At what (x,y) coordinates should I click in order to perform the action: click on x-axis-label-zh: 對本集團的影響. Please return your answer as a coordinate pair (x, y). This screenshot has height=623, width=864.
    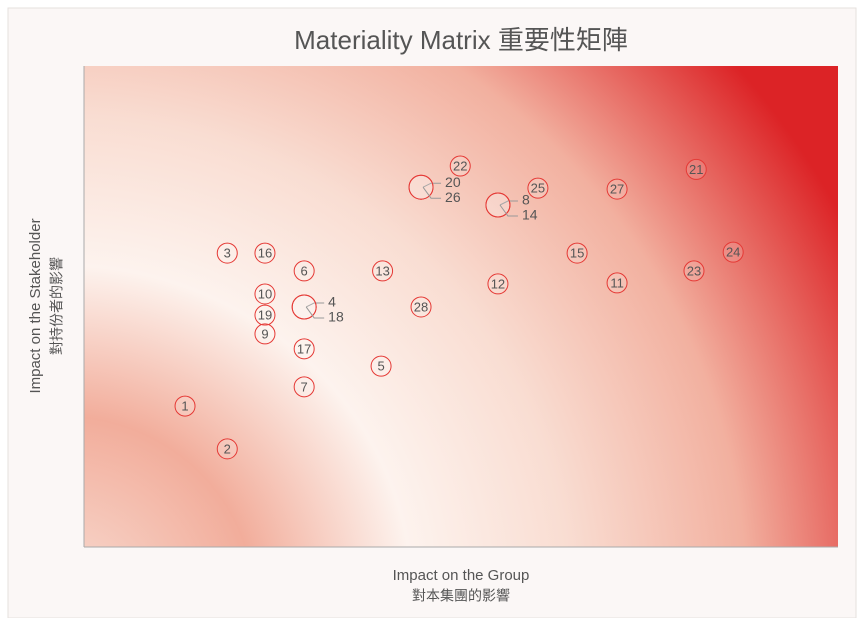
    Looking at the image, I should click on (461, 596).